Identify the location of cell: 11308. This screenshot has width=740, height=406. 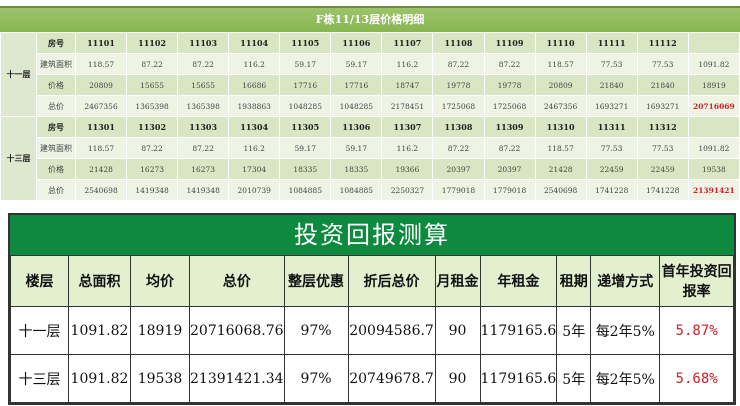
(458, 127).